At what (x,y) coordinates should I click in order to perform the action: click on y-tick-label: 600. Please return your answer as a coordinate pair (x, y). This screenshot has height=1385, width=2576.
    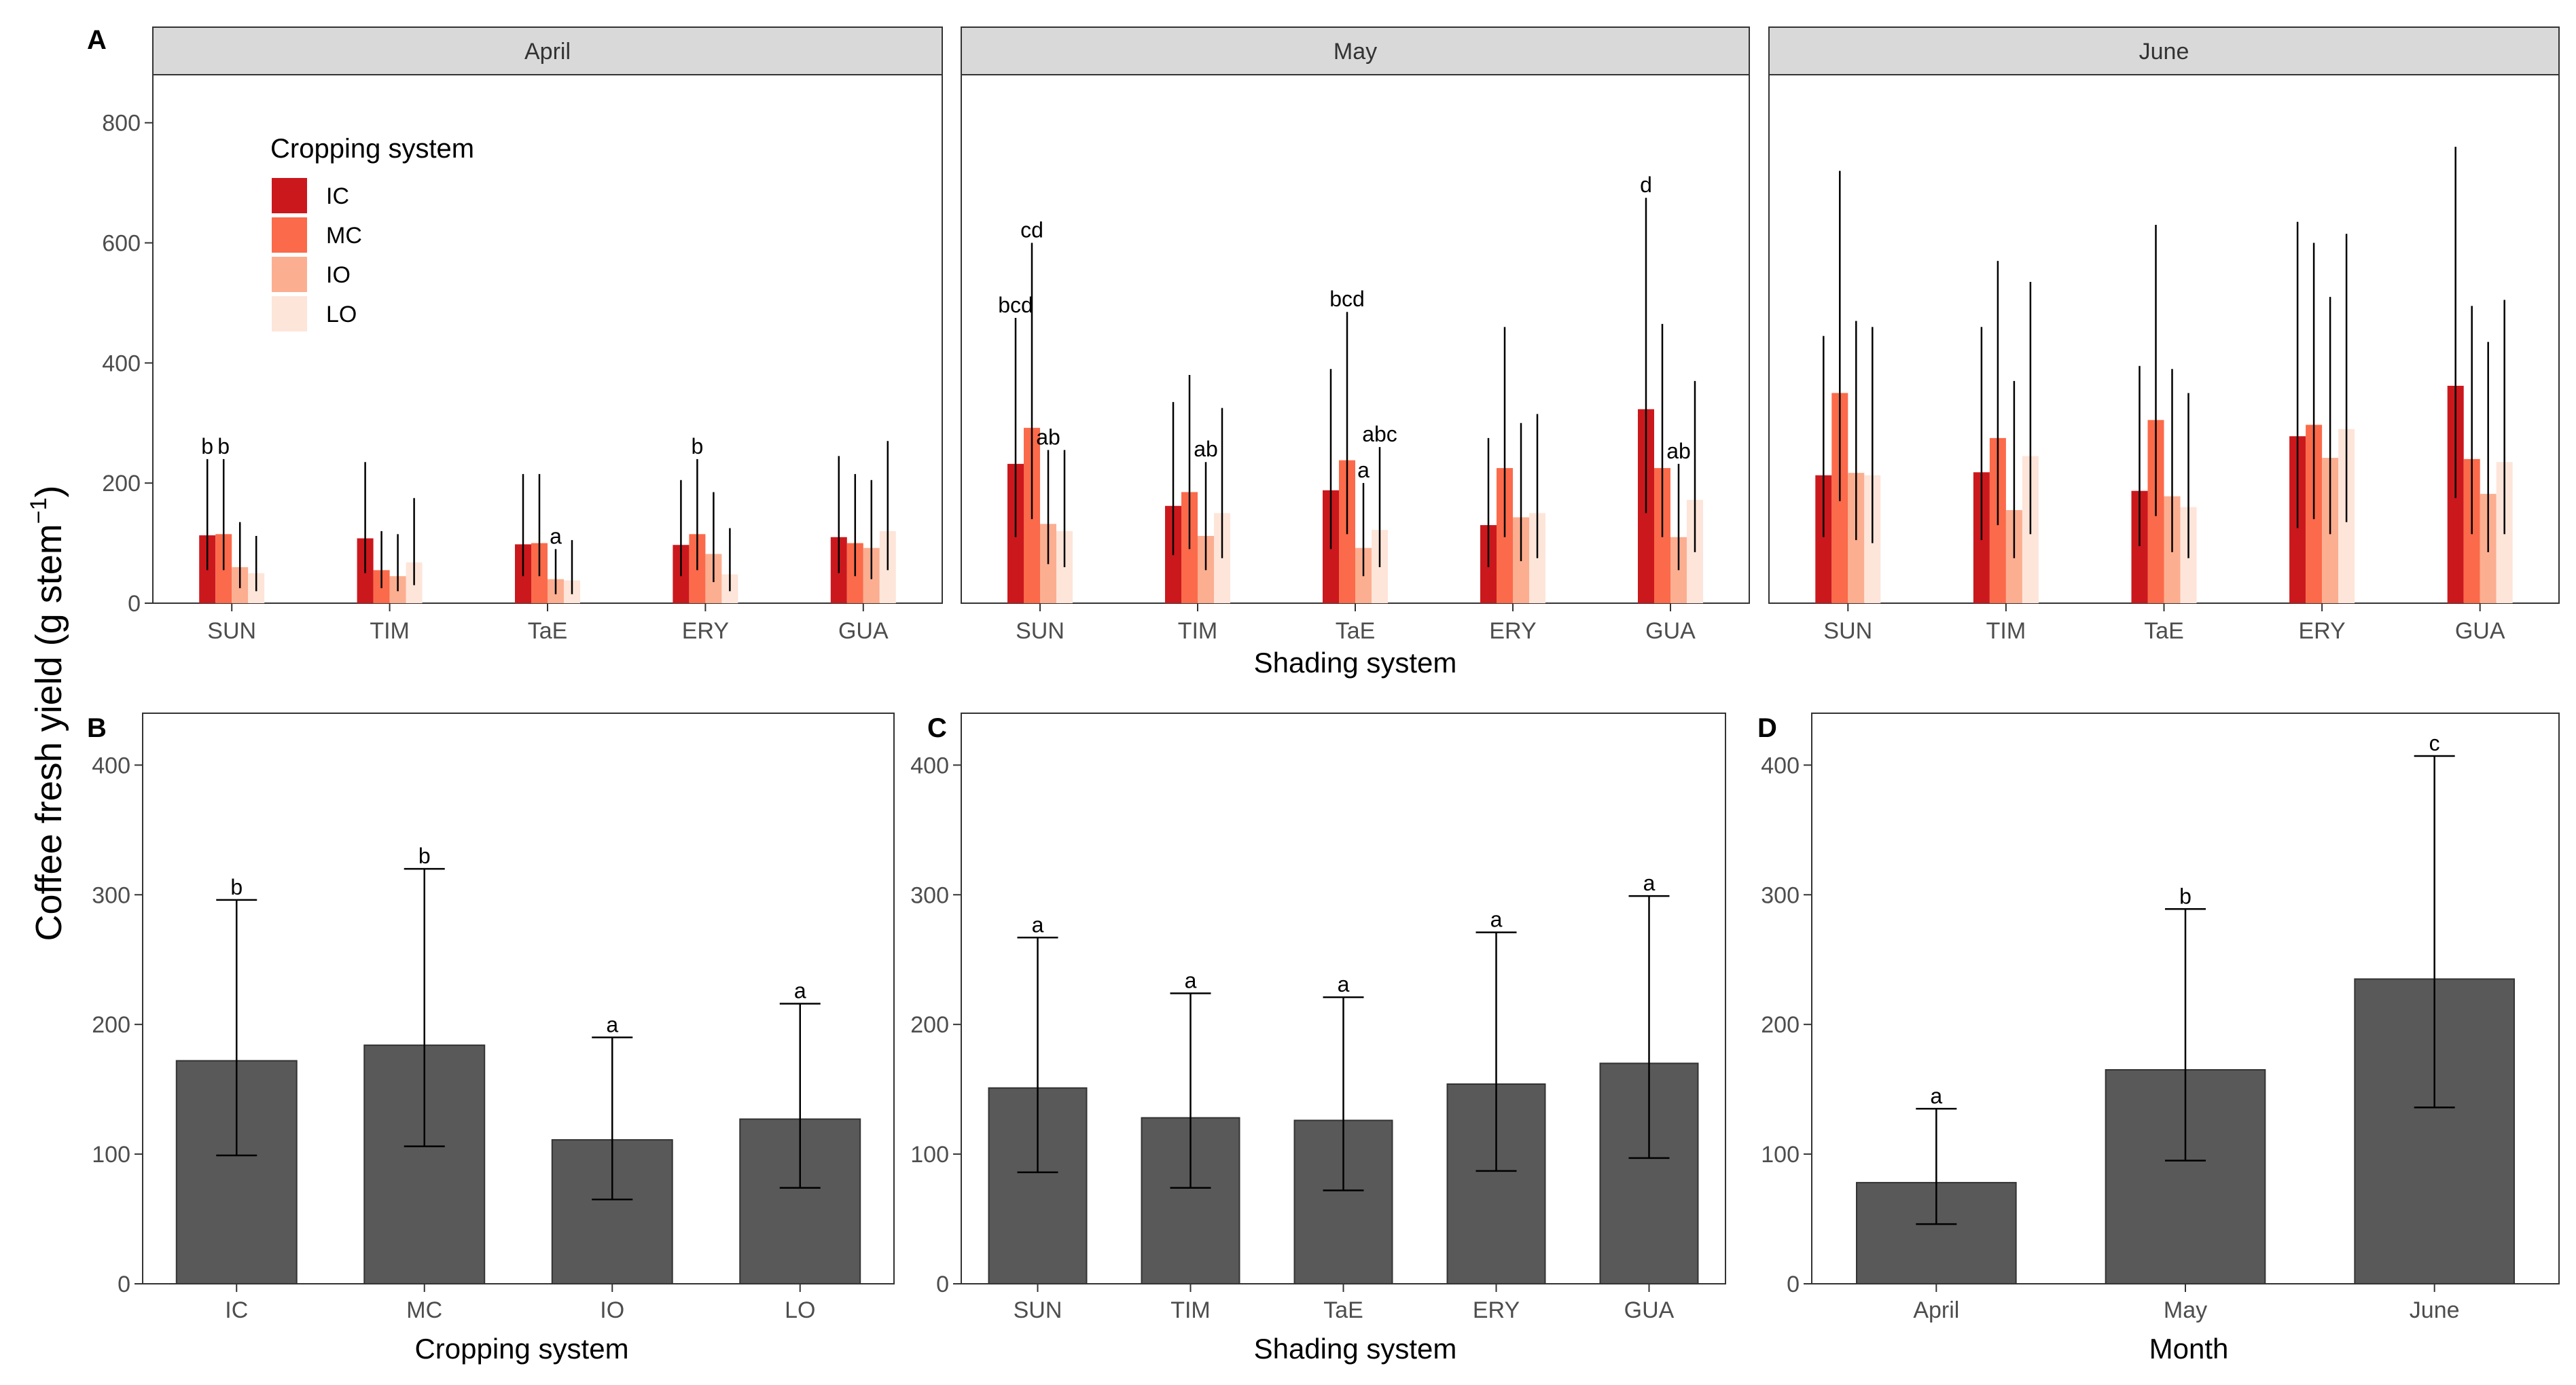
    Looking at the image, I should click on (121, 244).